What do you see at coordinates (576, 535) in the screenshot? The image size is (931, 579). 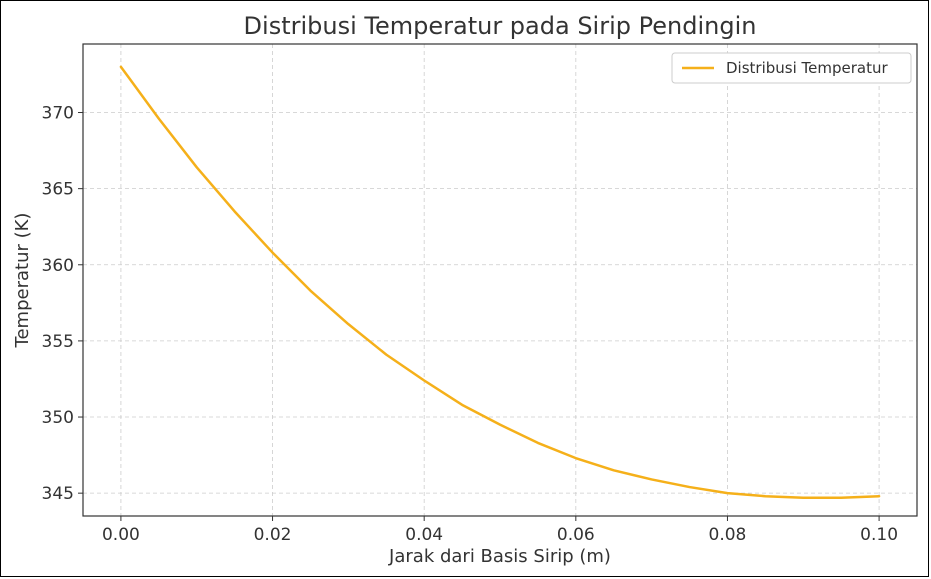 I see `x-tick-label: 0.06` at bounding box center [576, 535].